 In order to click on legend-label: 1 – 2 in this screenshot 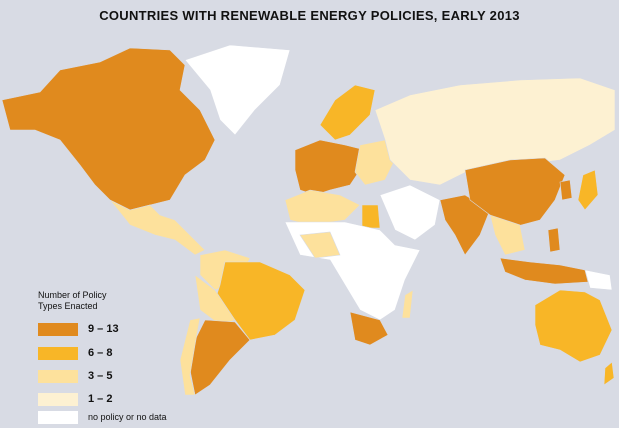, I will do `click(100, 399)`.